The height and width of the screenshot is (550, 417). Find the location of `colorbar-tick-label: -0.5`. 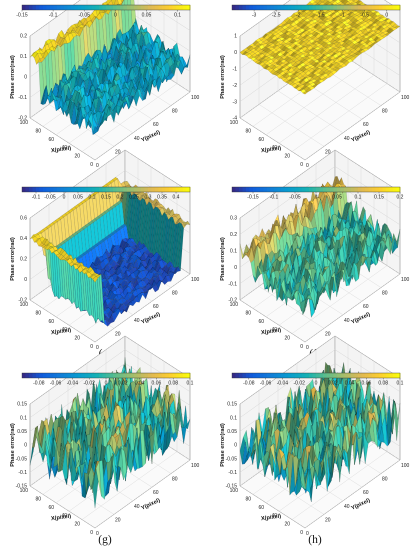

colorbar-tick-label: -0.5 is located at coordinates (364, 16).